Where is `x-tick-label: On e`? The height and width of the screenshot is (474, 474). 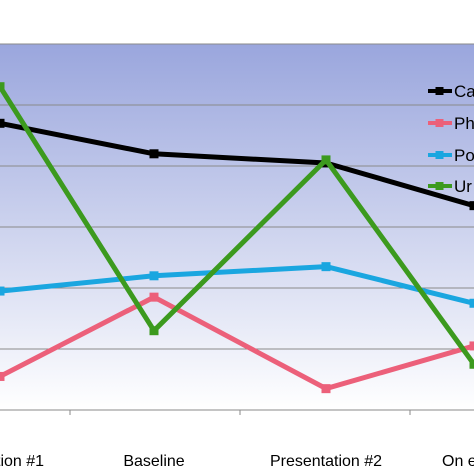
x-tick-label: On e is located at coordinates (458, 461).